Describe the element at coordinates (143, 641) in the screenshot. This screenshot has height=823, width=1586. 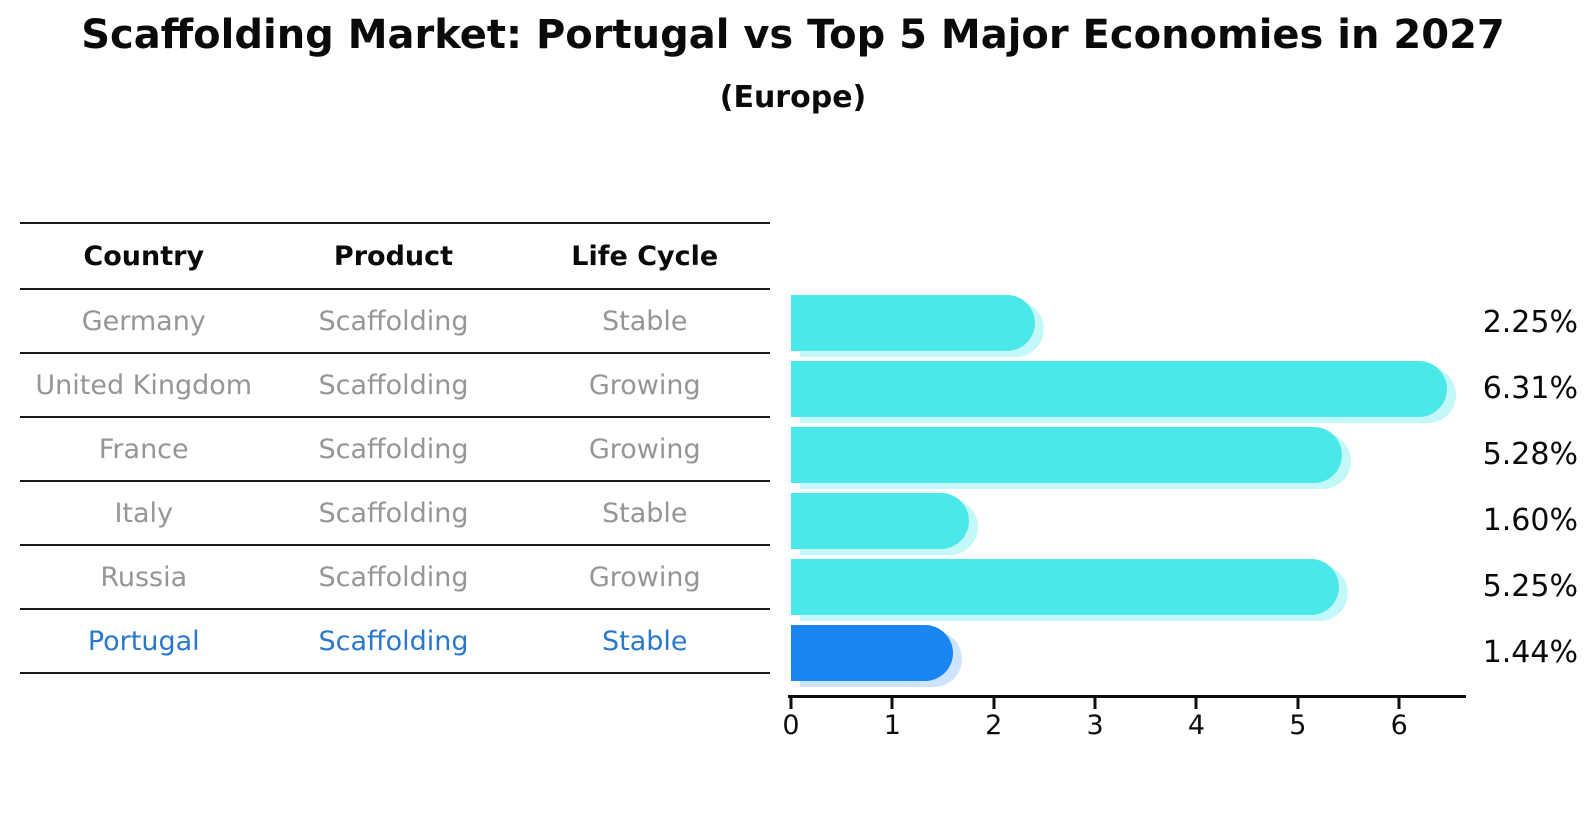
I see `cell-country: Portugal` at that location.